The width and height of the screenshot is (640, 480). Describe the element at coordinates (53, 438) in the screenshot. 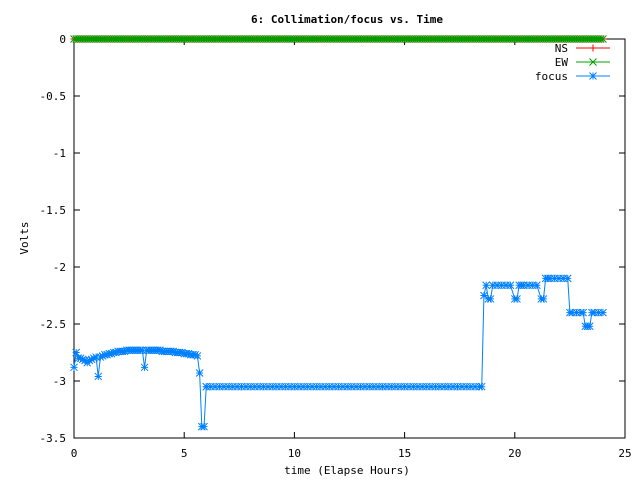

I see `y-tick-label: -3.5` at that location.